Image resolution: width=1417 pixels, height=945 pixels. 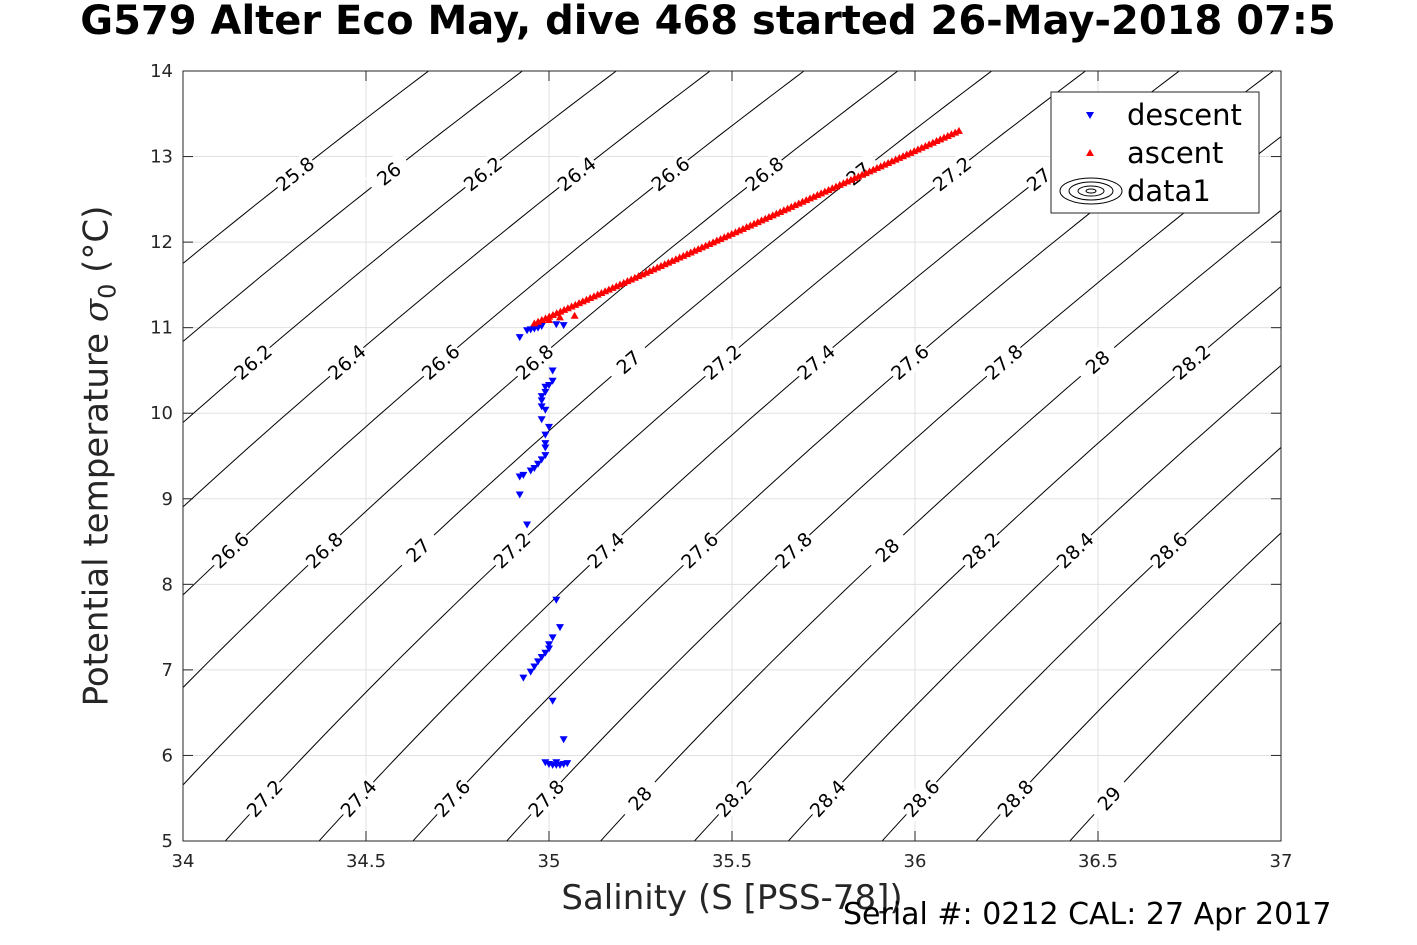 I want to click on legend-data1-label: data1, so click(x=1169, y=191).